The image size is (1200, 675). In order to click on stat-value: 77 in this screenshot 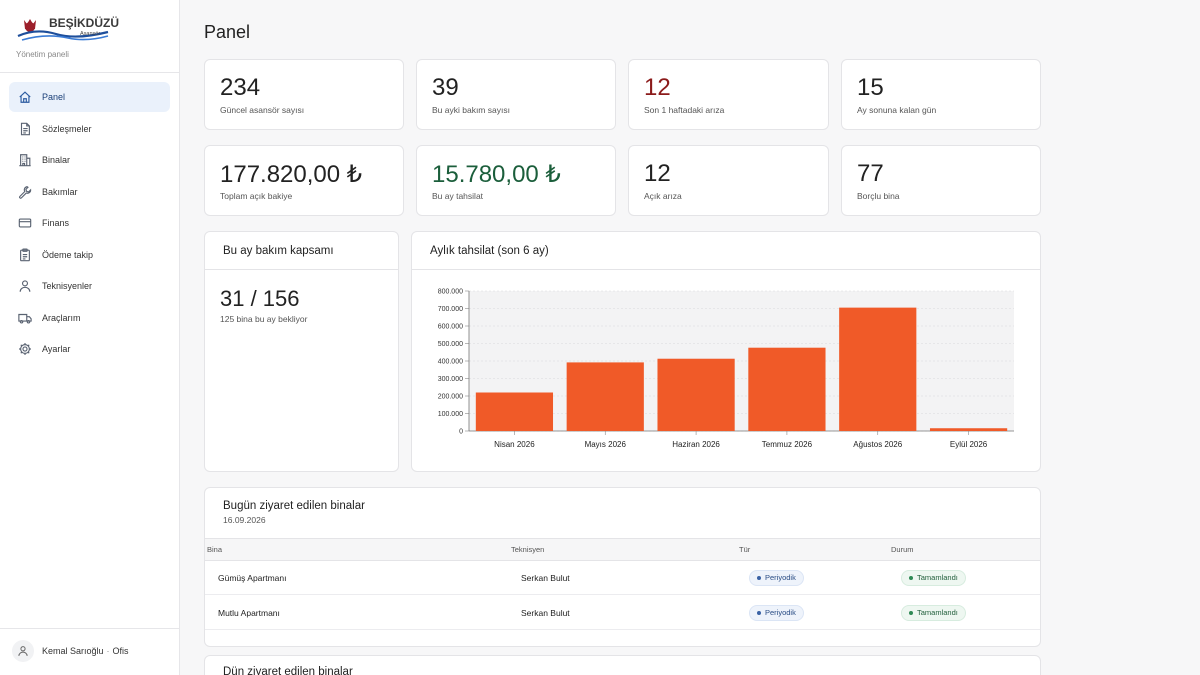, I will do `click(870, 173)`.